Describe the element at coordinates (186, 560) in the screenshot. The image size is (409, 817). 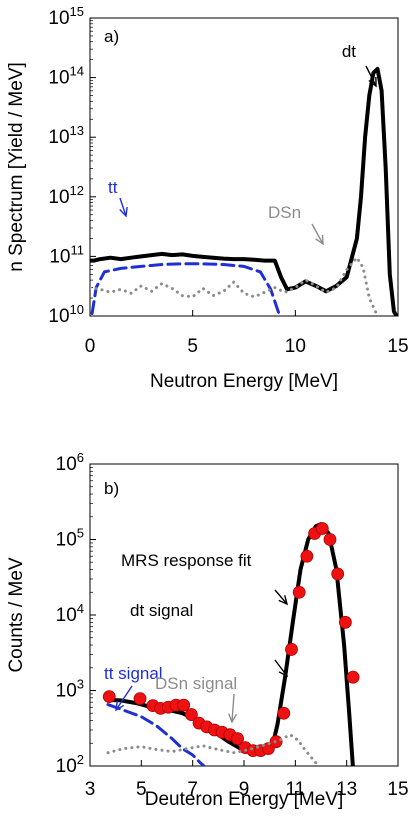
I see `annotation-label: MRS response fit` at that location.